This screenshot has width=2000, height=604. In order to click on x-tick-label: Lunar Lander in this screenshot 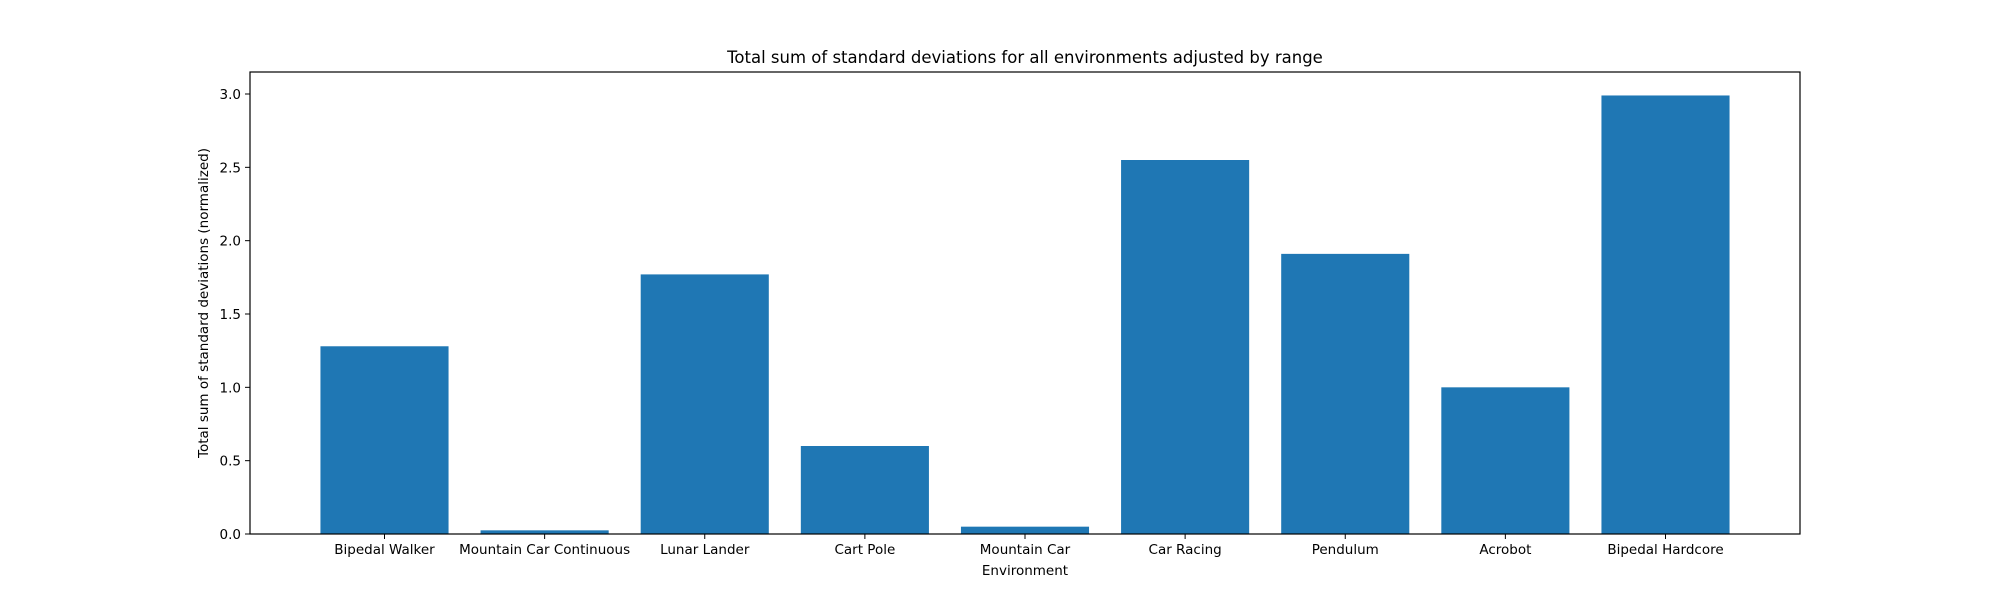, I will do `click(705, 550)`.